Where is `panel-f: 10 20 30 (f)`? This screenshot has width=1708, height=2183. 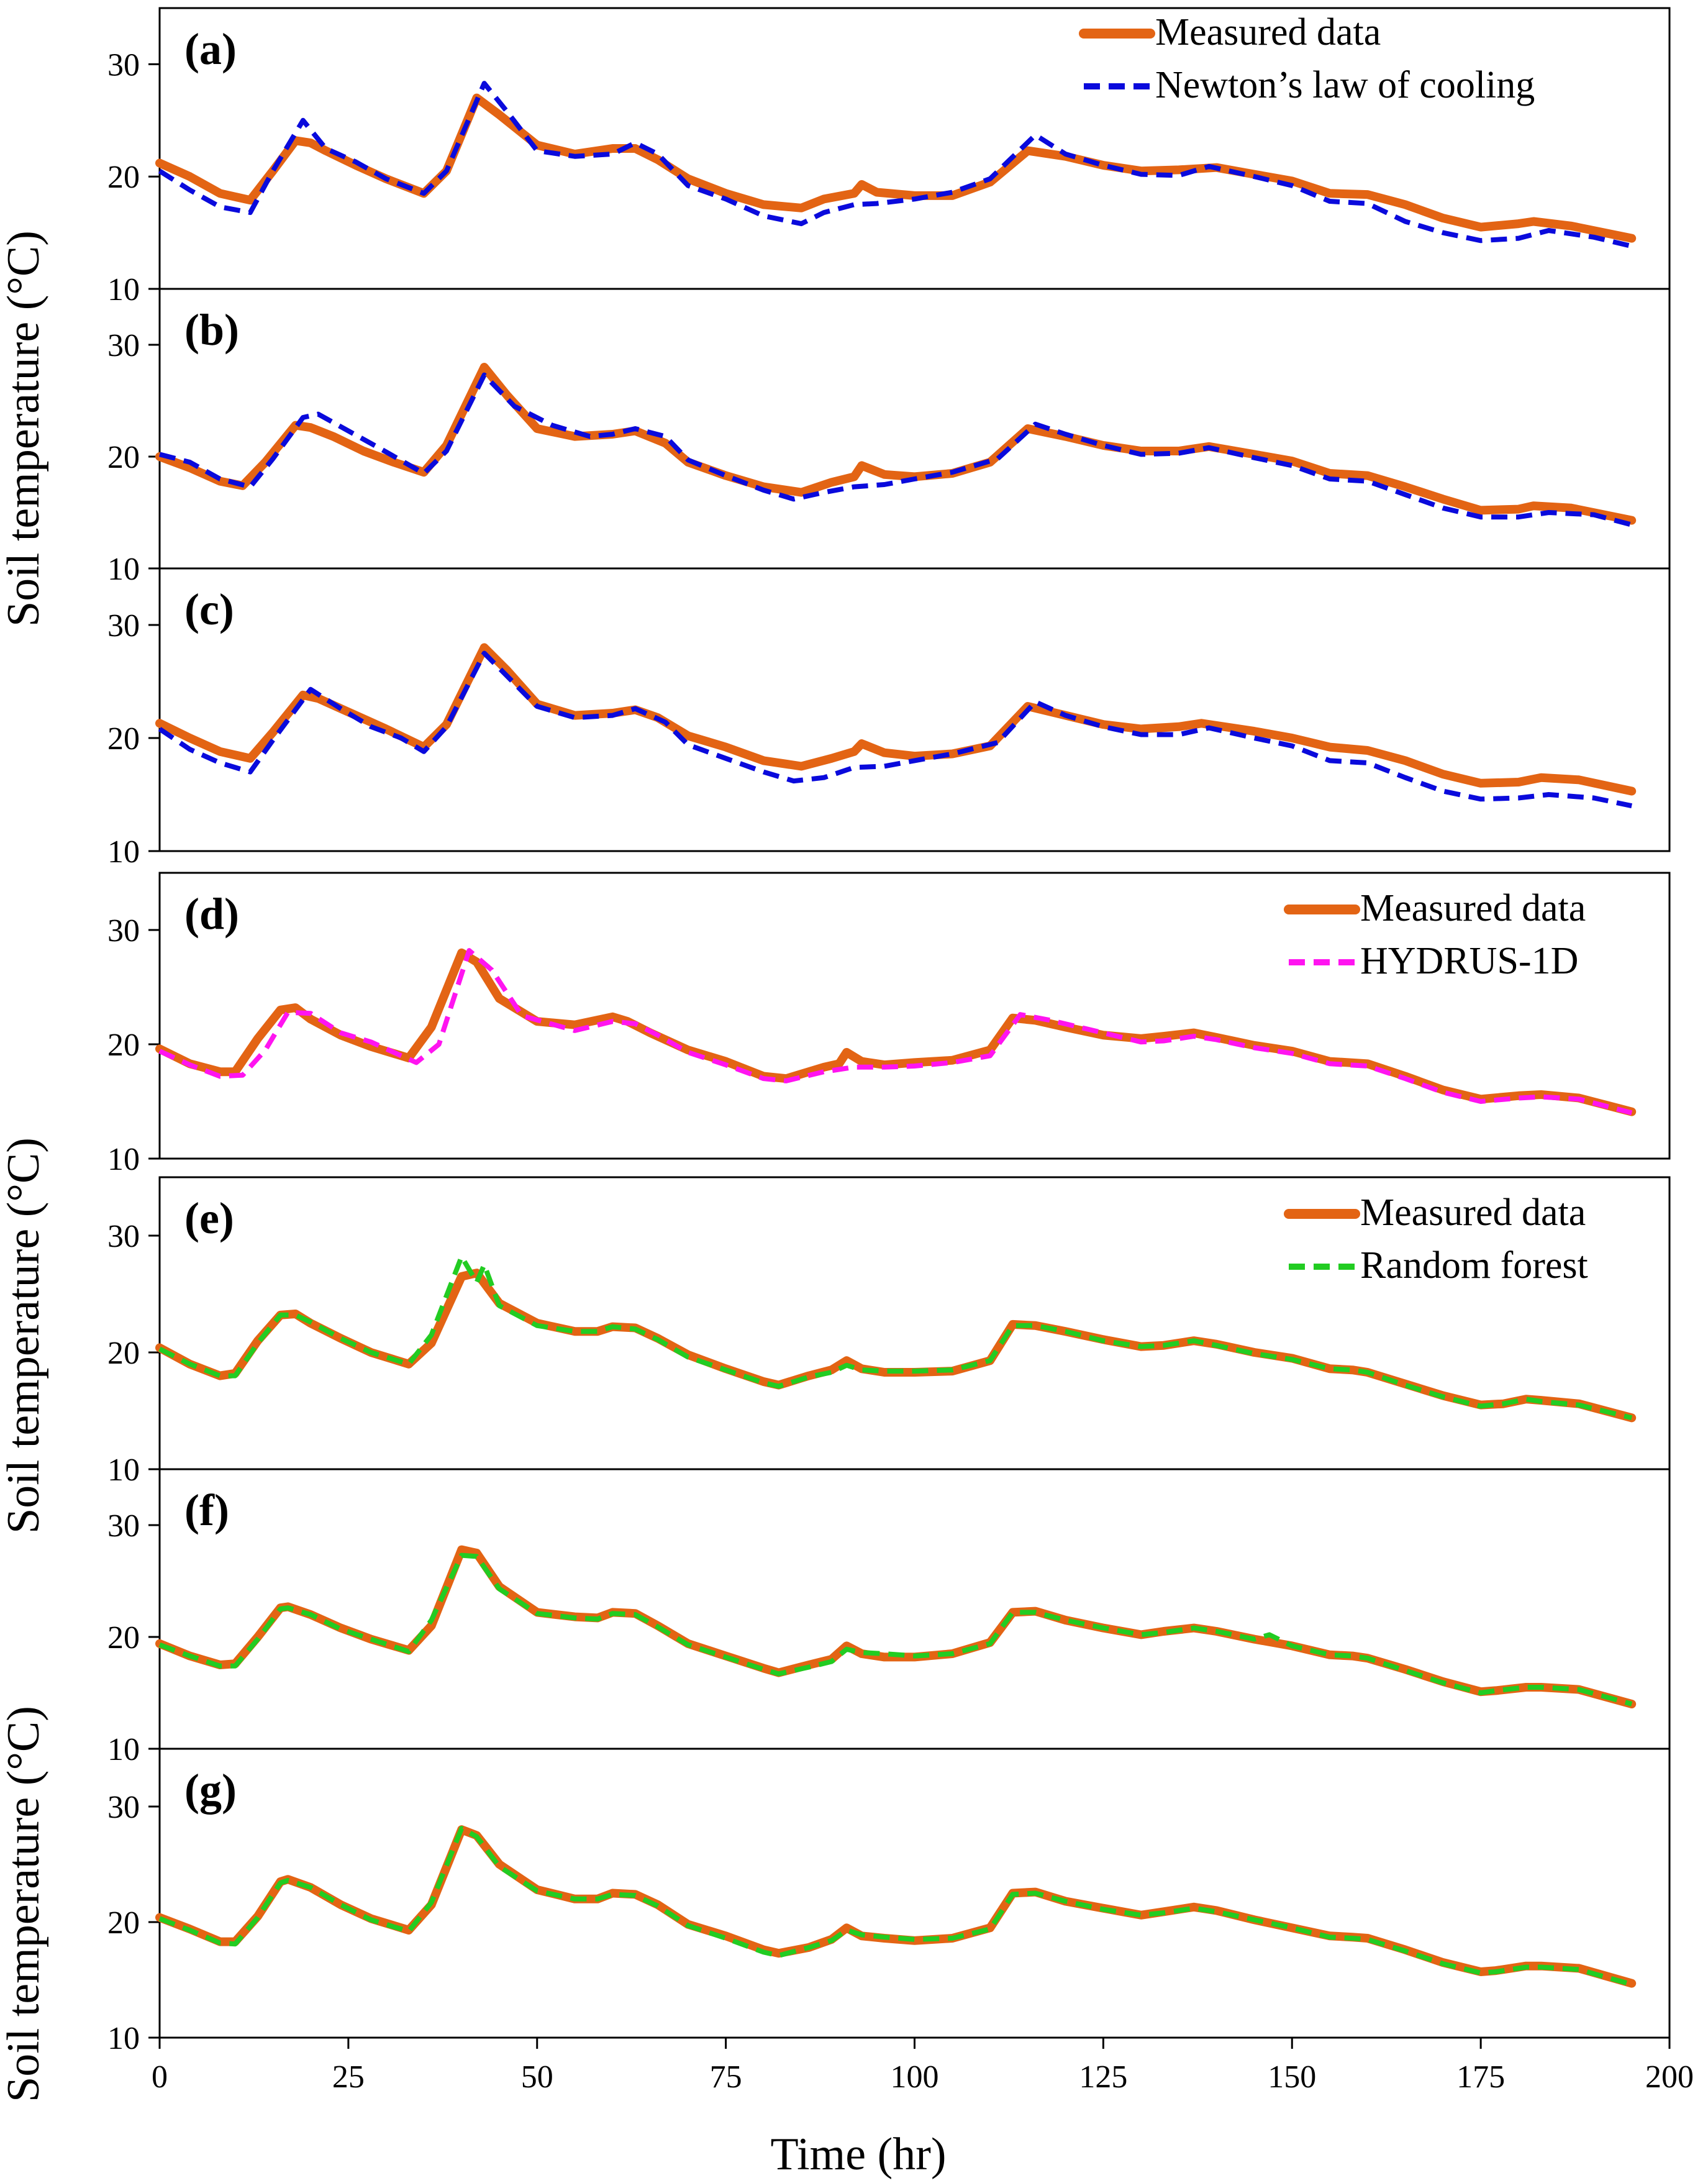 panel-f: 10 20 30 (f) is located at coordinates (889, 1618).